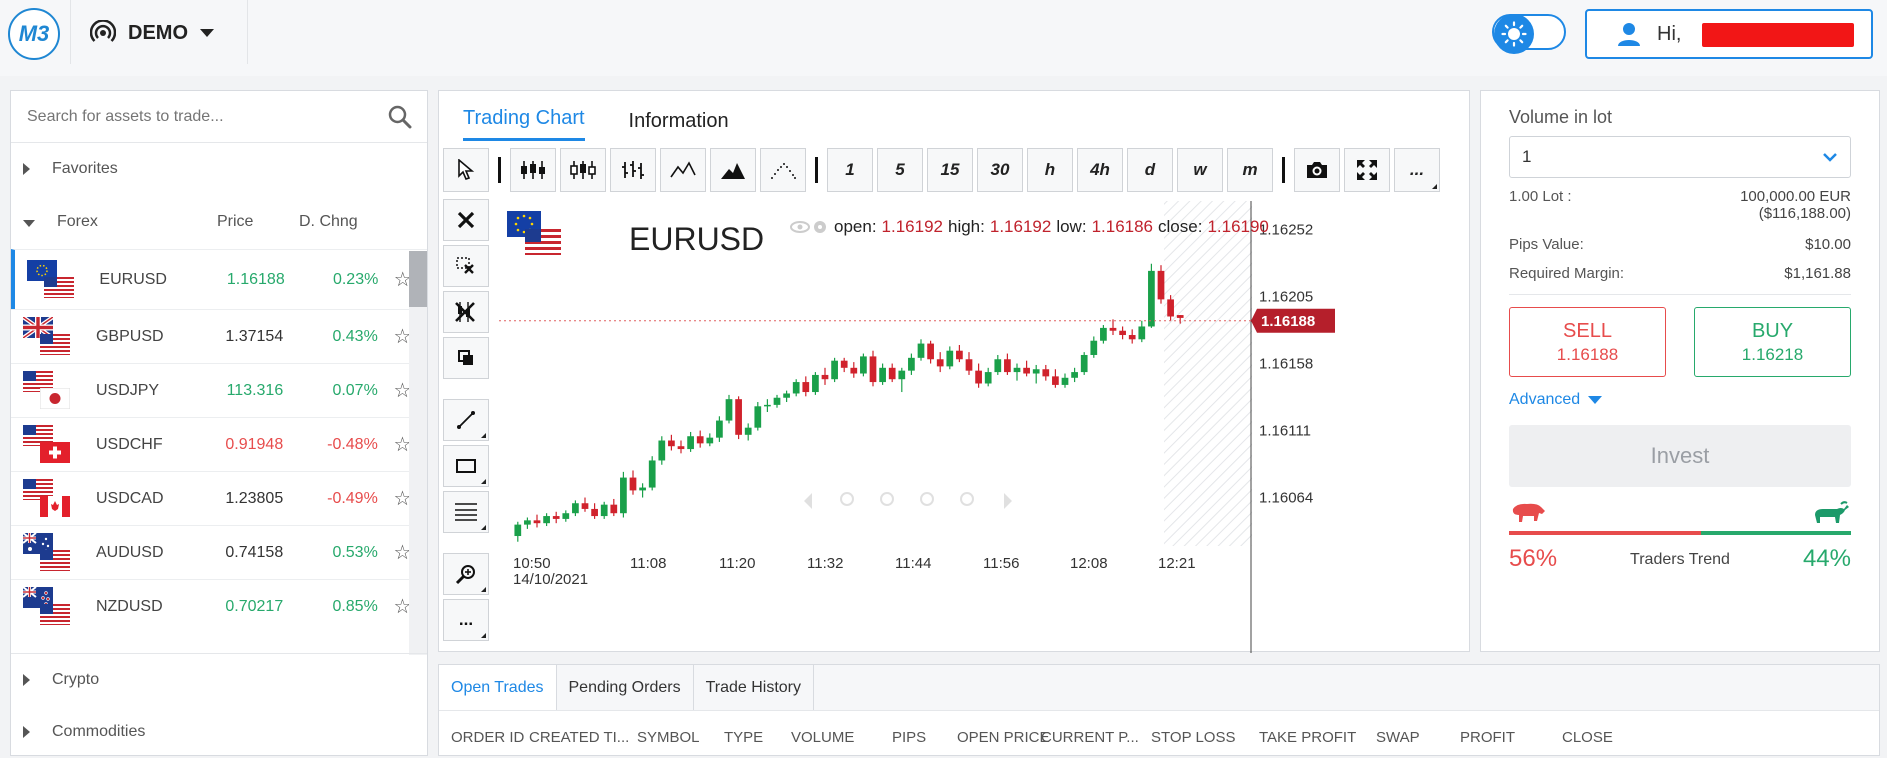 This screenshot has height=758, width=1887. What do you see at coordinates (744, 737) in the screenshot?
I see `column-header: TYPE` at bounding box center [744, 737].